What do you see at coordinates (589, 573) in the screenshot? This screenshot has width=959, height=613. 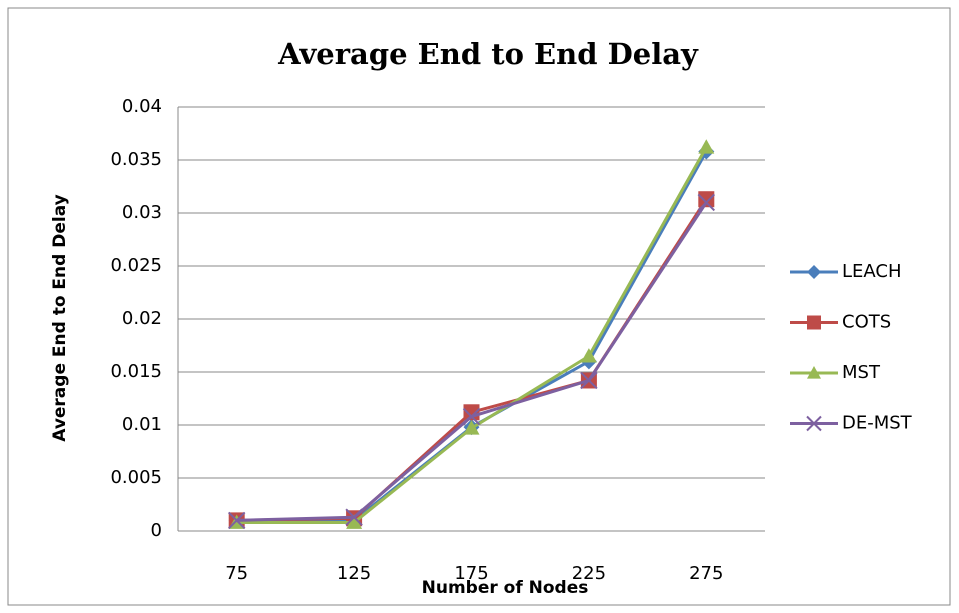 I see `x-tick-label: 225` at bounding box center [589, 573].